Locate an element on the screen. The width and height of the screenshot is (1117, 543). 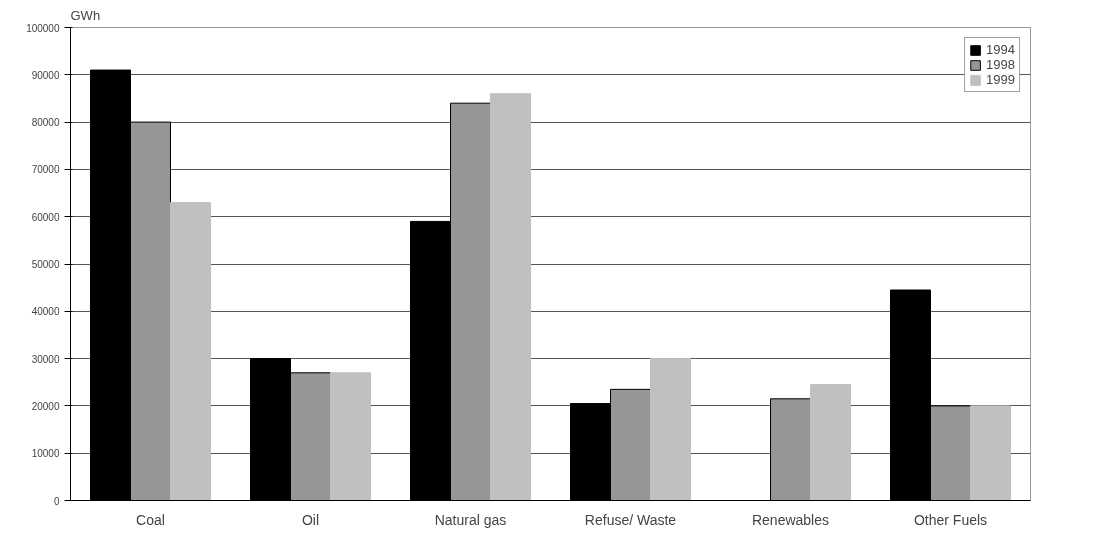
x-tick-label: Other Fuels is located at coordinates (950, 519).